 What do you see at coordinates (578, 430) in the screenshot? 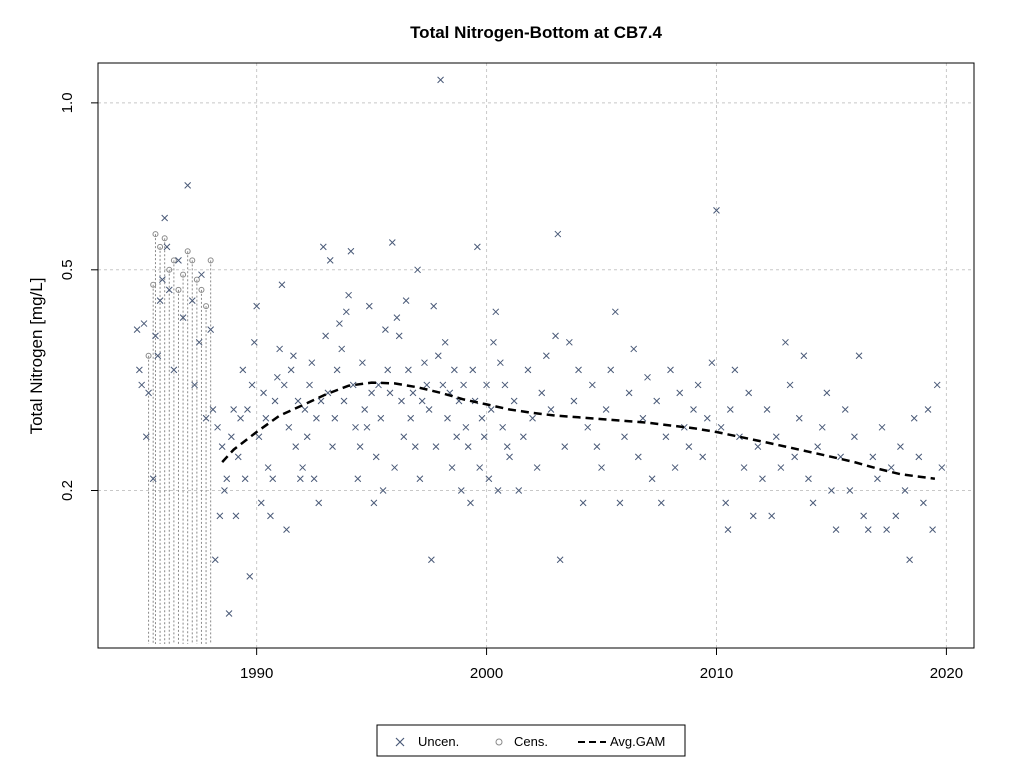
I see `gam-line` at bounding box center [578, 430].